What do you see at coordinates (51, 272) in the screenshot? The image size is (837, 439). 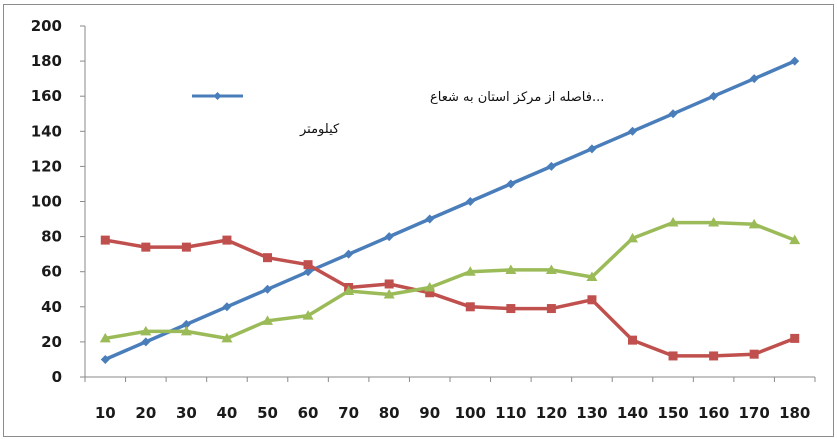 I see `y-tick-label: 60` at bounding box center [51, 272].